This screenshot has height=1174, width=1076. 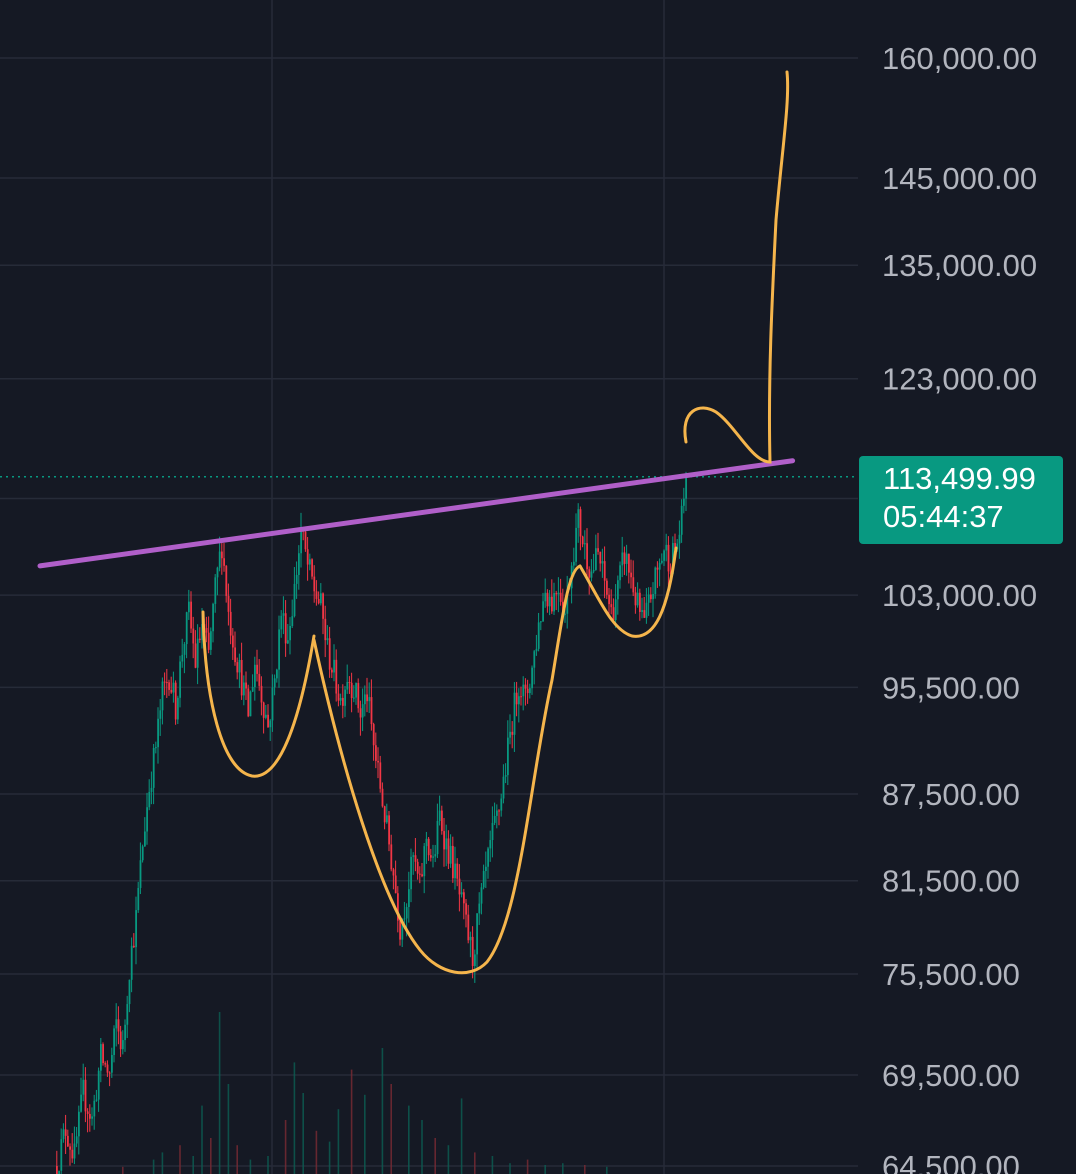 What do you see at coordinates (959, 595) in the screenshot?
I see `y-tick-label: 103,000.00` at bounding box center [959, 595].